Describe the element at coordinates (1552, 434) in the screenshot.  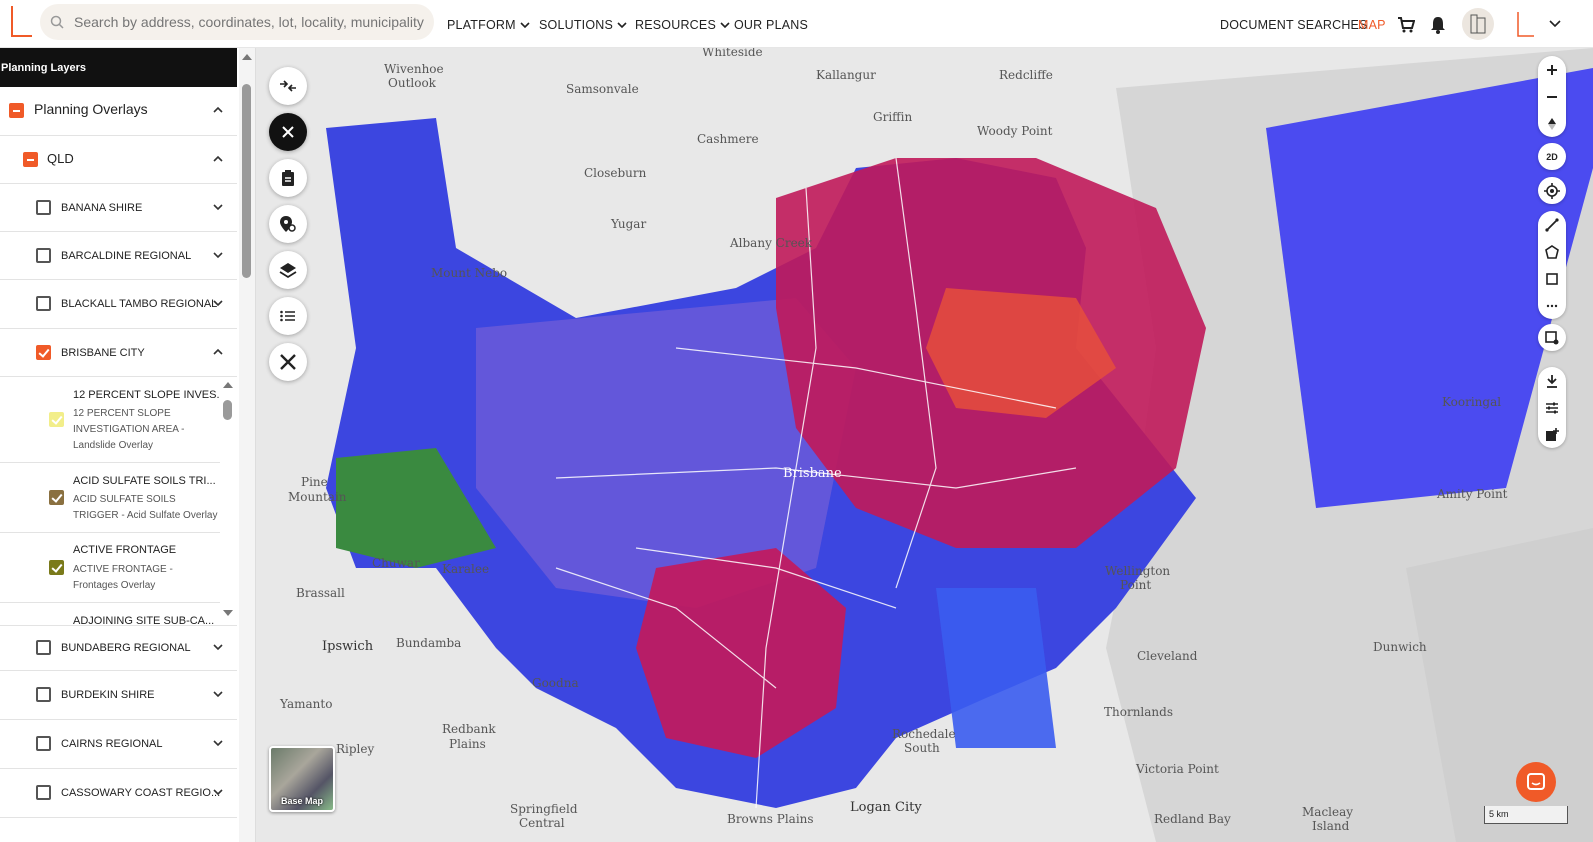
I see `add-image-button` at that location.